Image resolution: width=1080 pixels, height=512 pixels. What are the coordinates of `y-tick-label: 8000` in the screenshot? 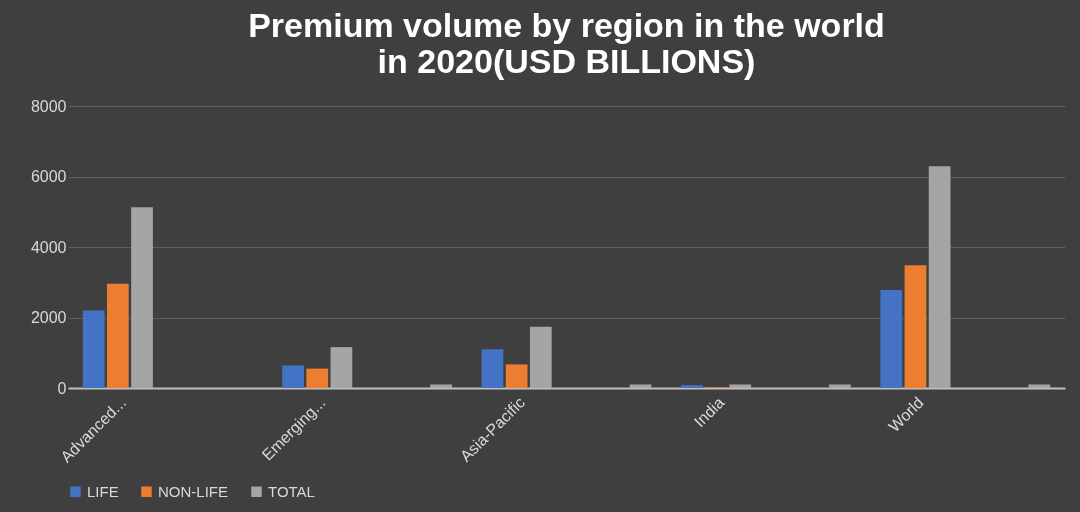 It's located at (48, 106).